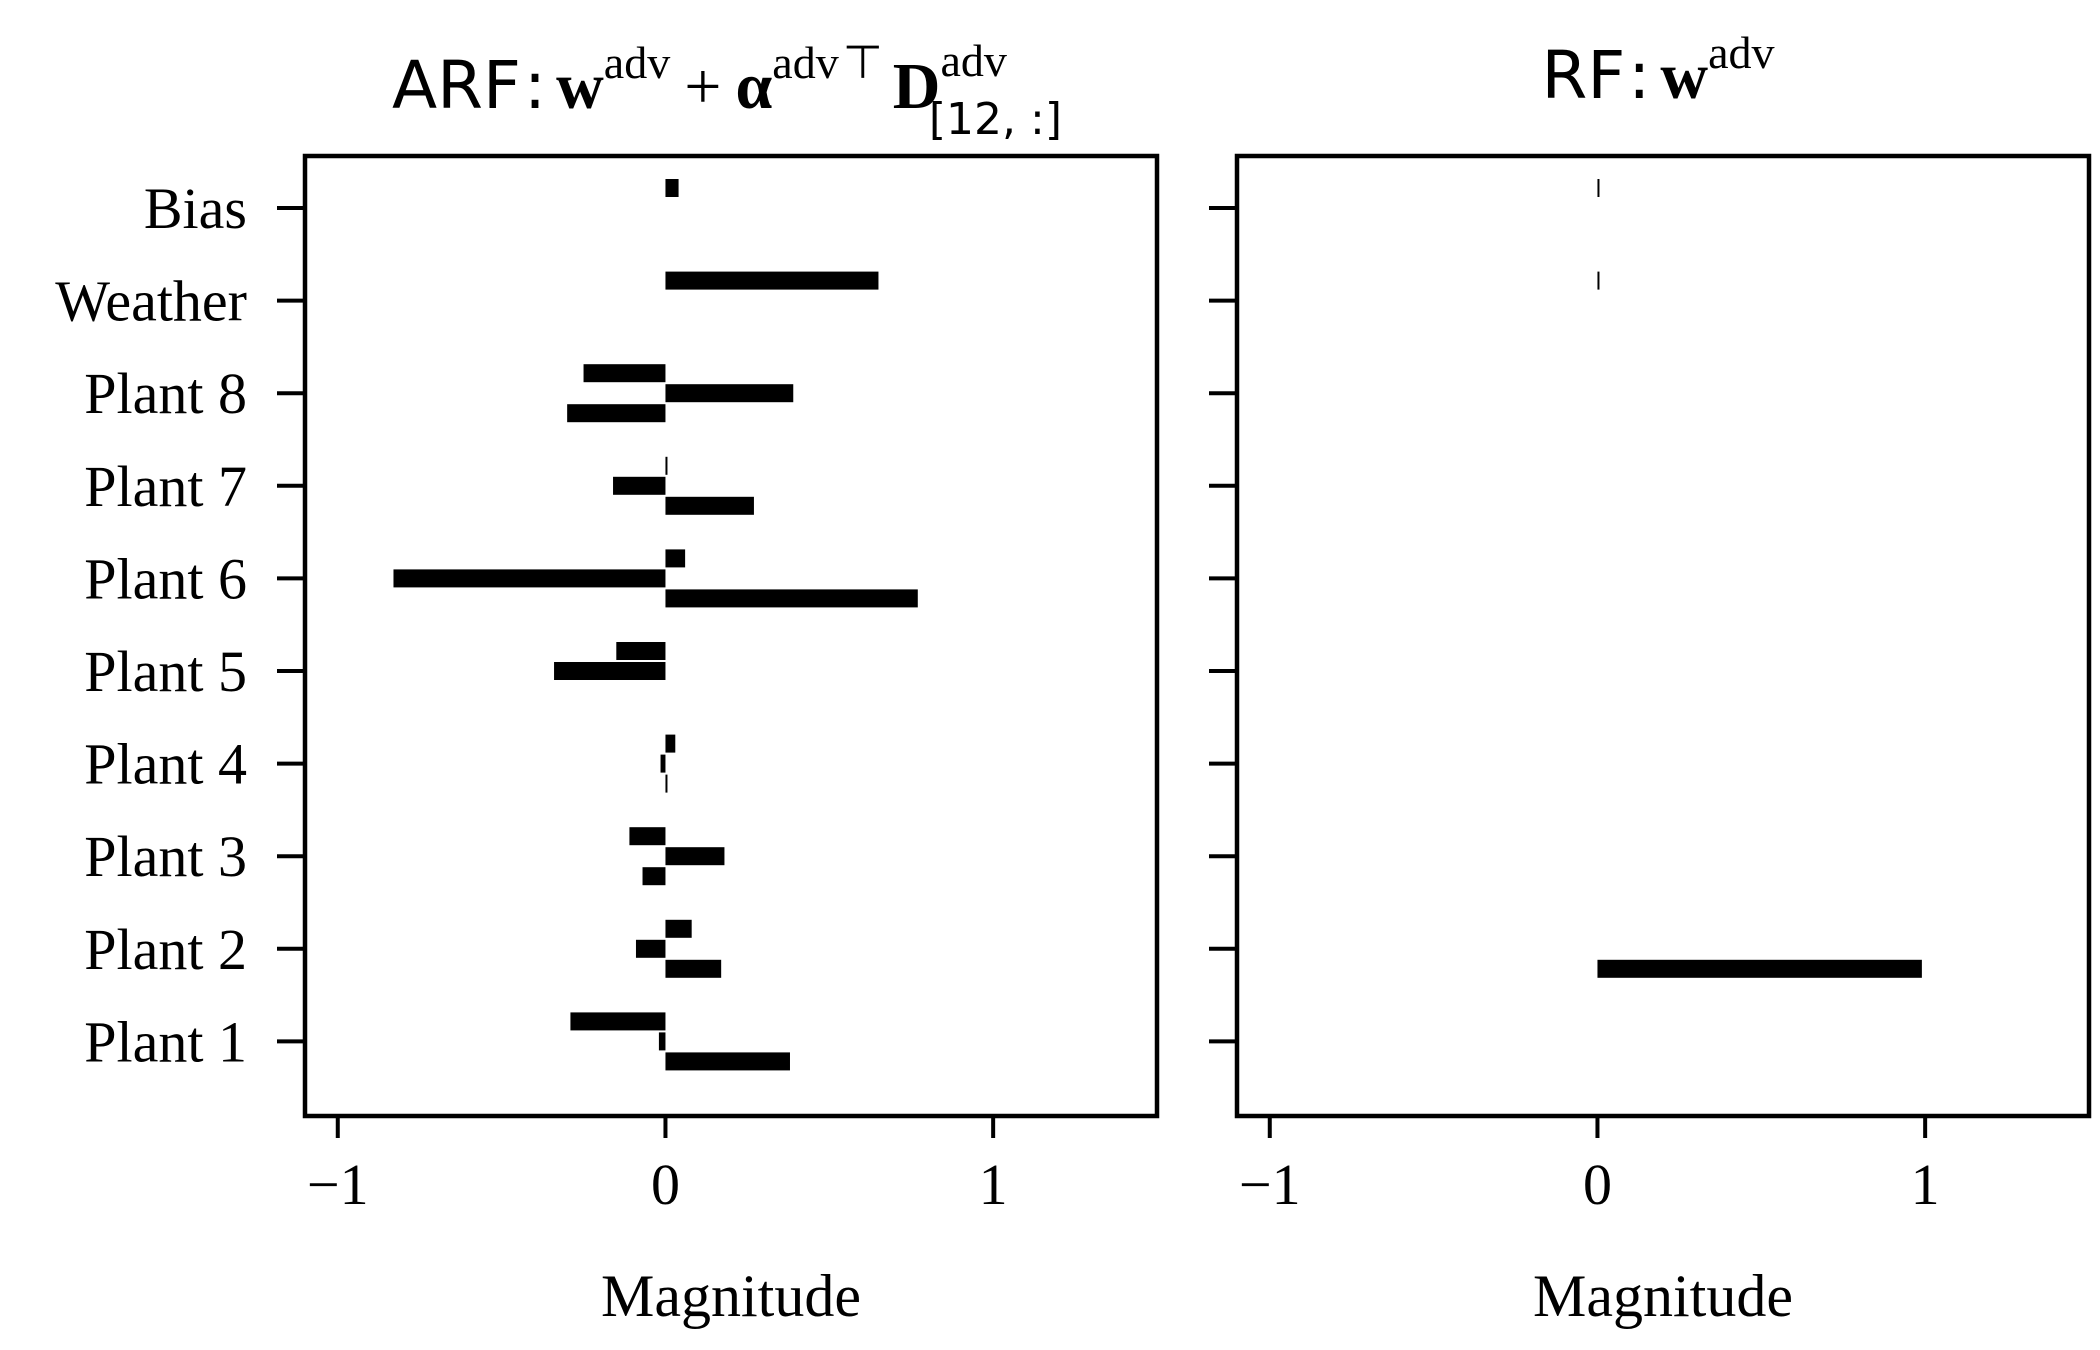 The height and width of the screenshot is (1350, 2100). I want to click on title-left-w: w, so click(580, 86).